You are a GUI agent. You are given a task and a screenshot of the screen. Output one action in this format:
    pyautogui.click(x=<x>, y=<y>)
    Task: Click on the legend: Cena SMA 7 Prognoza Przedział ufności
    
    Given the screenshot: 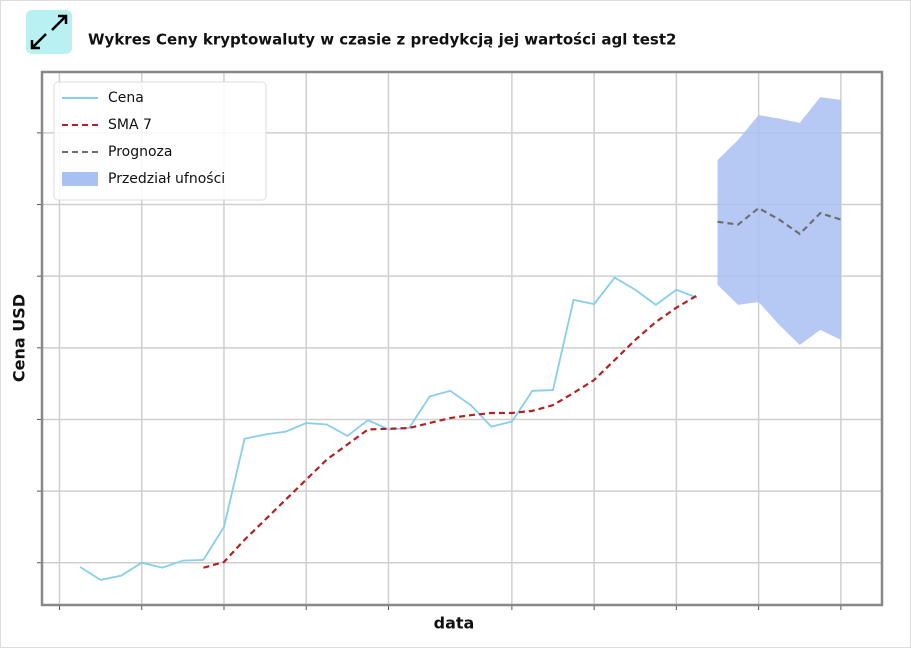 What is the action you would take?
    pyautogui.click(x=160, y=141)
    